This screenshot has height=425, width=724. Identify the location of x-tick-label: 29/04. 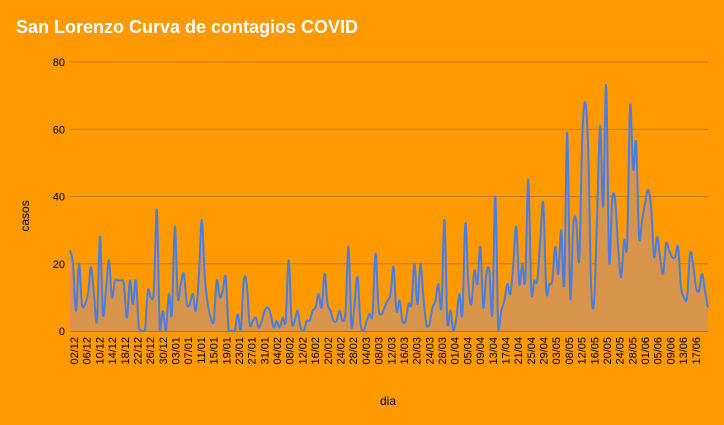
(545, 351).